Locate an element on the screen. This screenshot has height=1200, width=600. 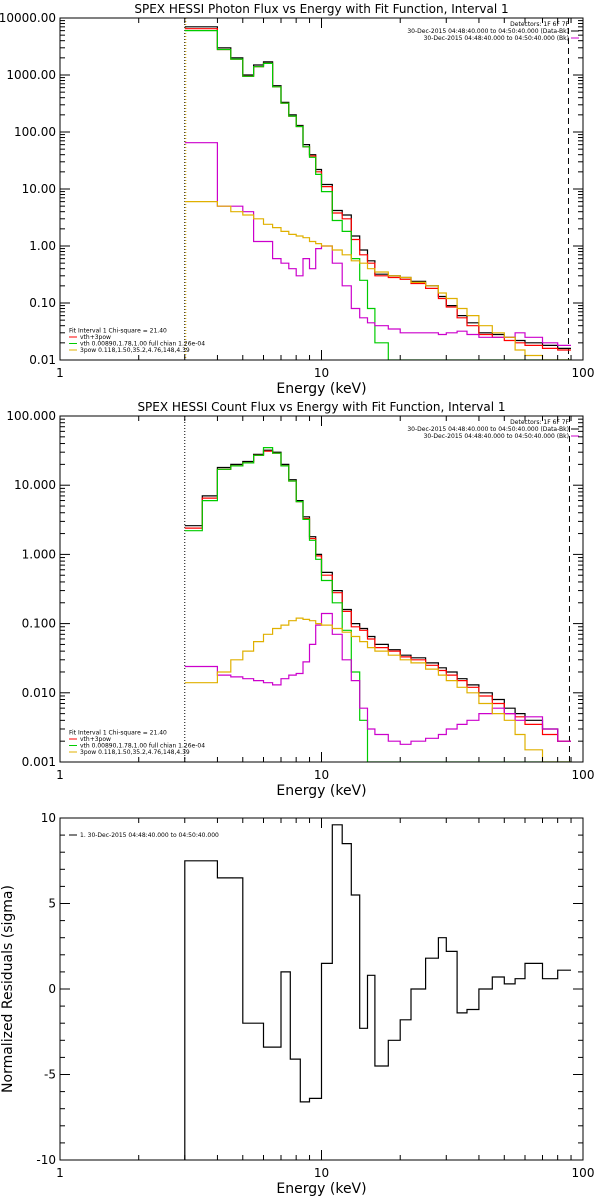
y-tick-label: 1.00 is located at coordinates (42, 246).